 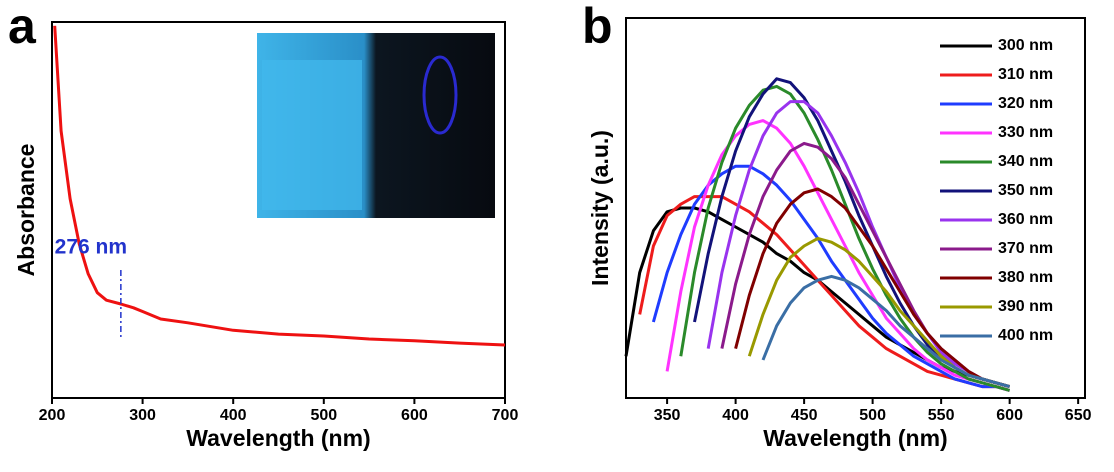 I want to click on legend-label: 330 nm, so click(x=1025, y=132).